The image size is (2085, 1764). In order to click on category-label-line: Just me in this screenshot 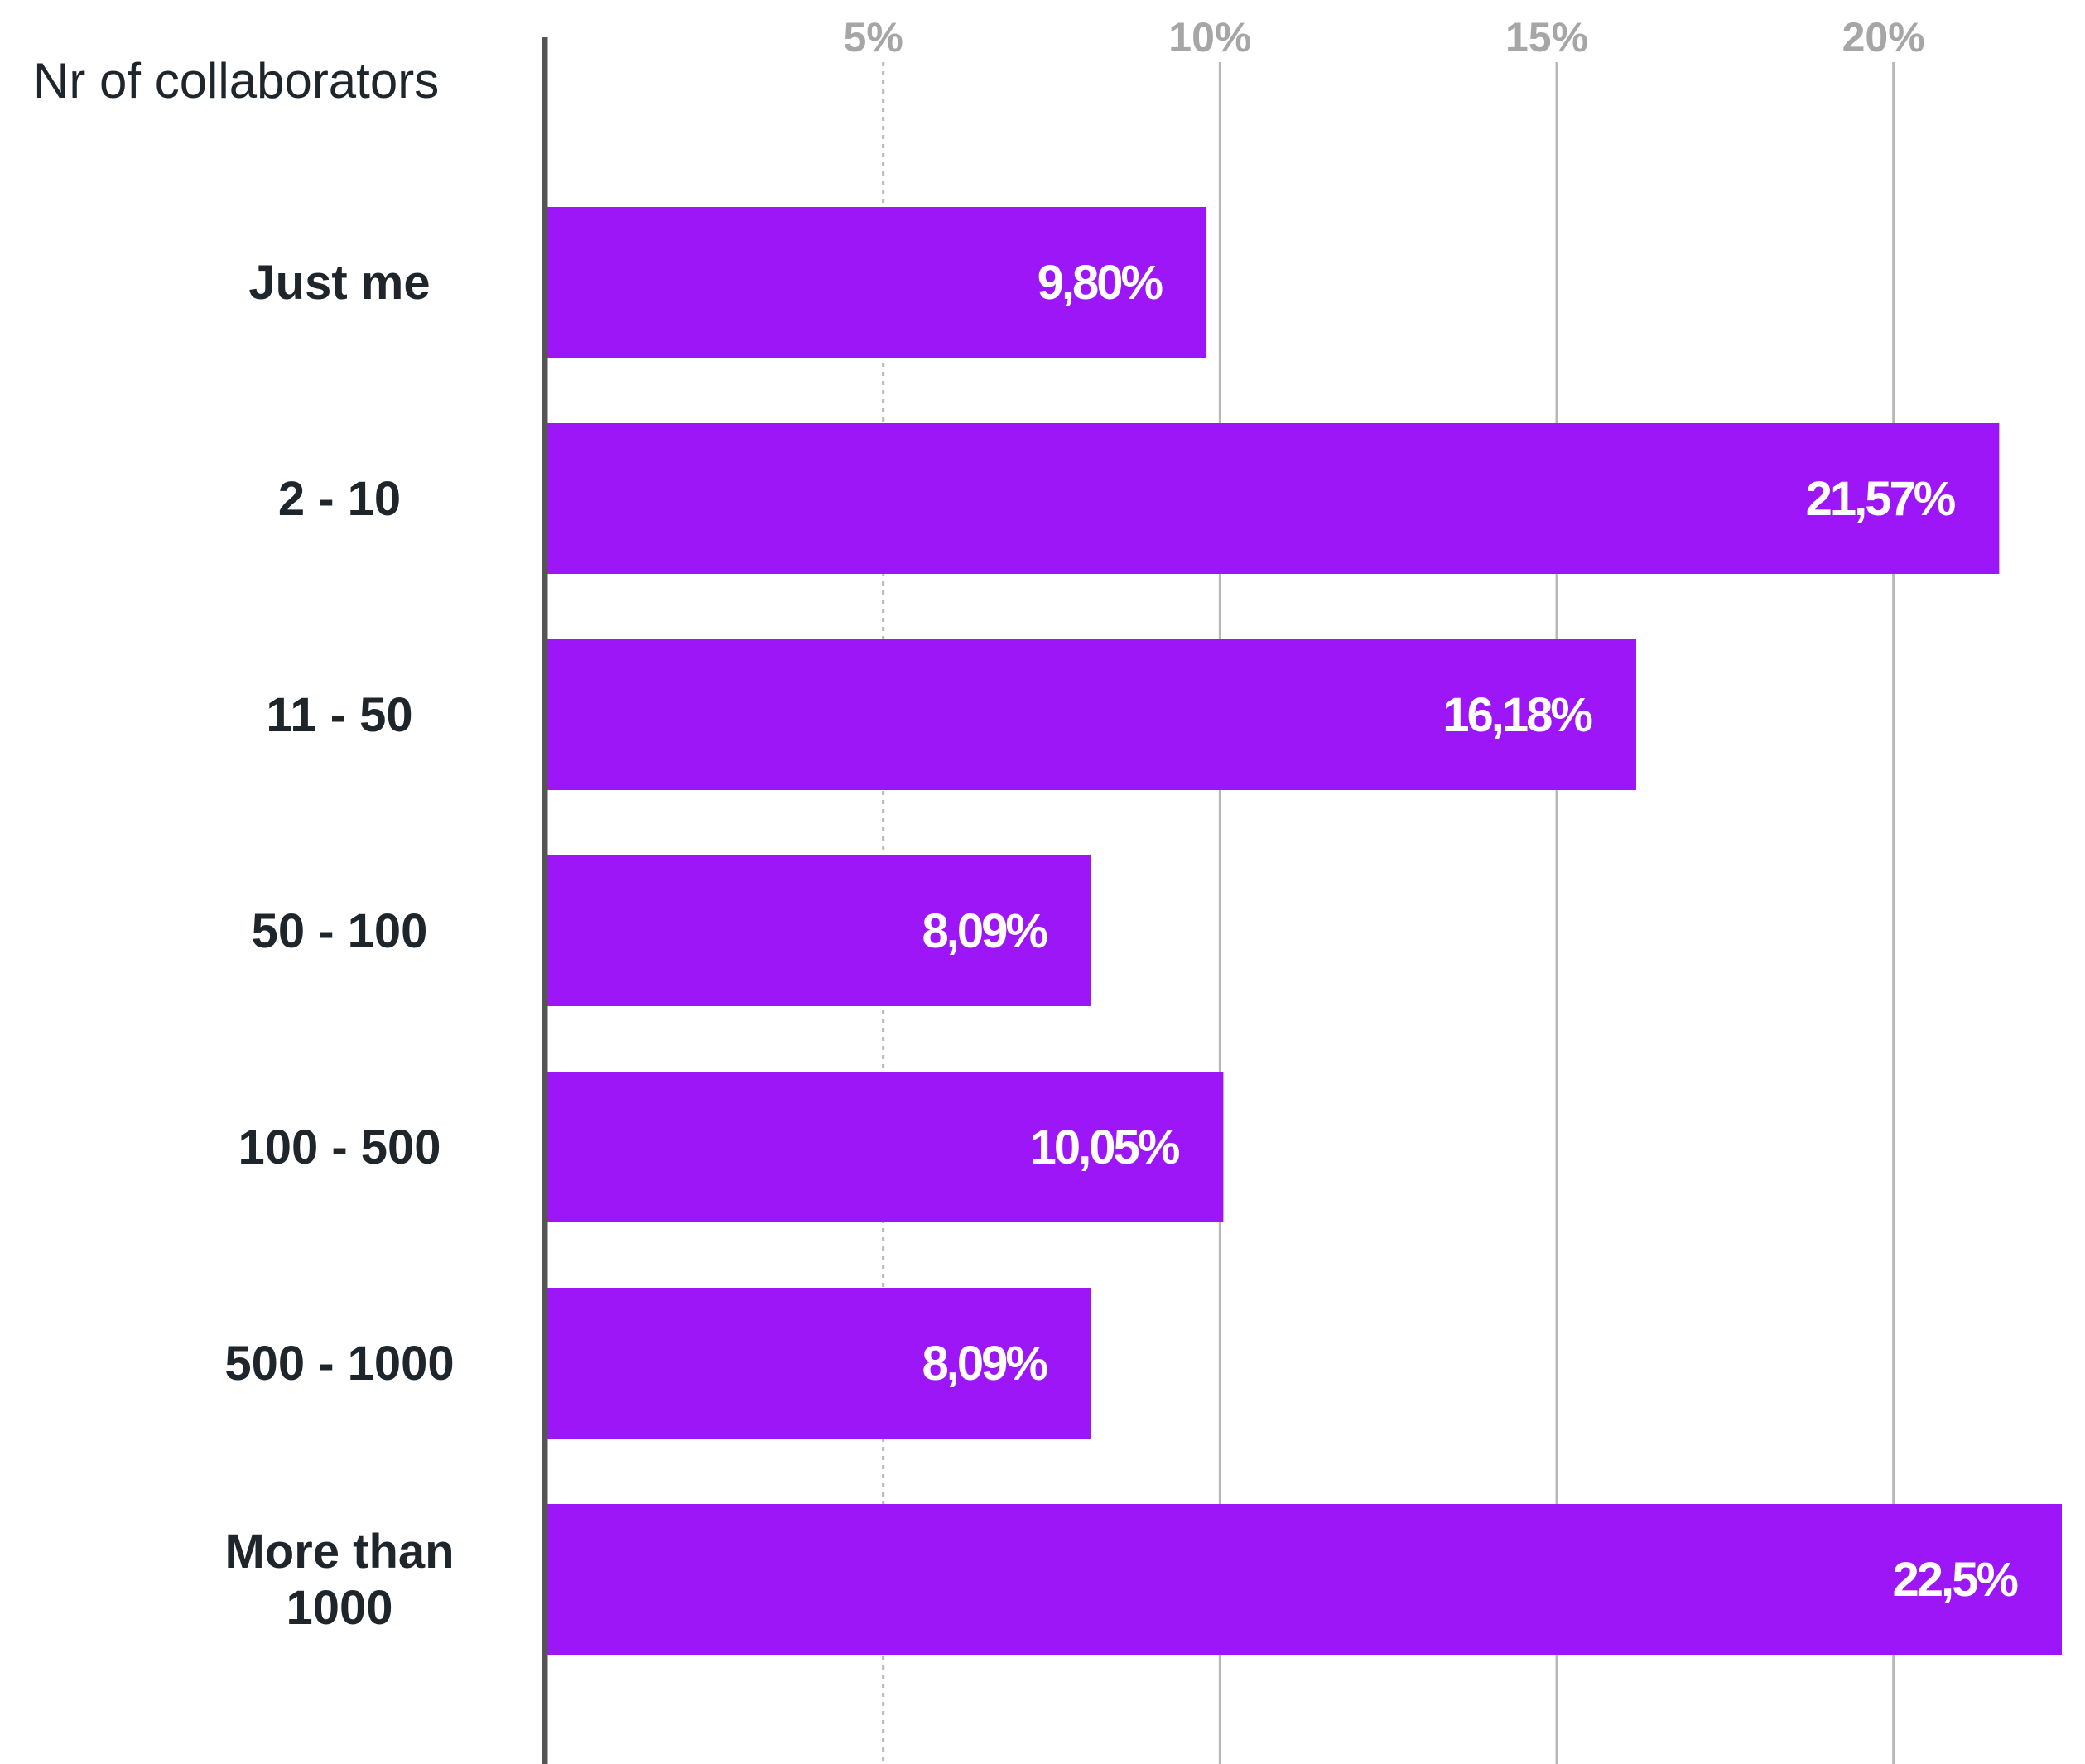, I will do `click(339, 283)`.